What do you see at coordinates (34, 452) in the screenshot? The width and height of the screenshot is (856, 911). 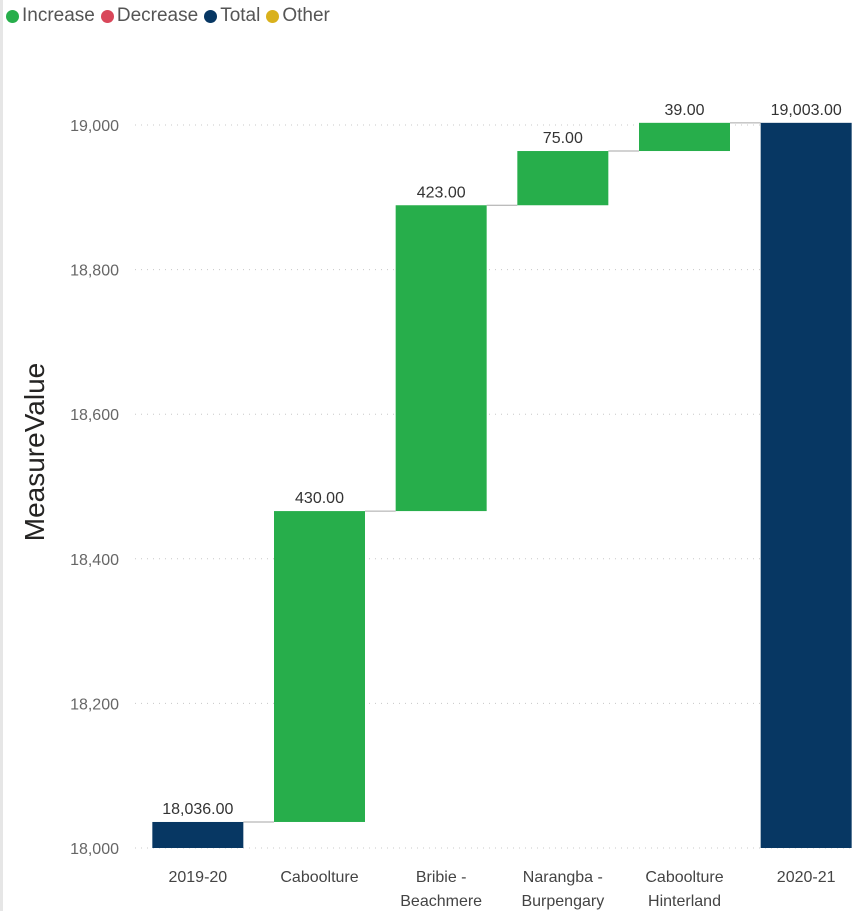 I see `y-axis-title: MeasureValue` at bounding box center [34, 452].